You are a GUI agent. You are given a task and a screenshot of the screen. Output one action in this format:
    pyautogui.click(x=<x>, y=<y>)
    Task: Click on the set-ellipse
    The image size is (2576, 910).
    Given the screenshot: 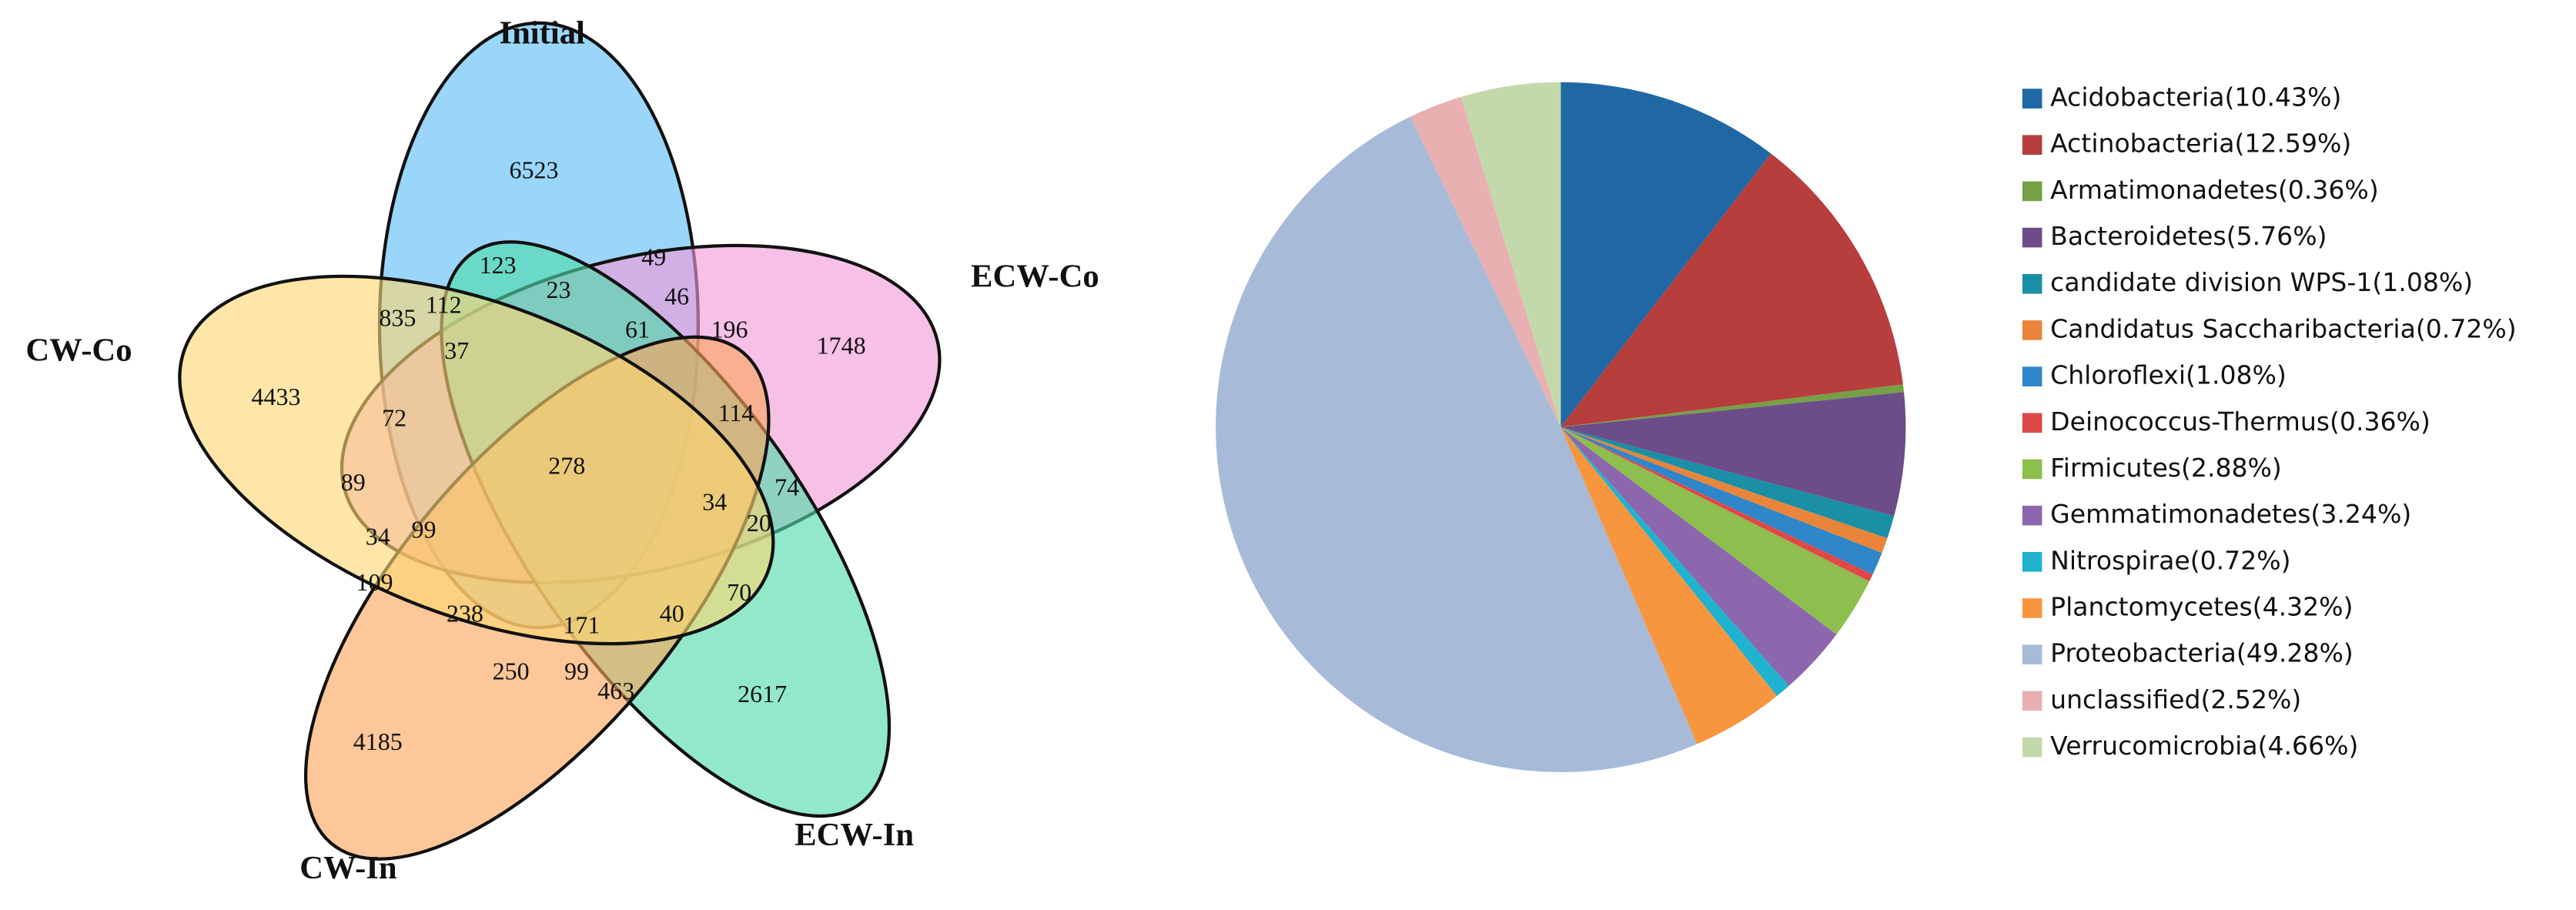 What is the action you would take?
    pyautogui.click(x=477, y=460)
    